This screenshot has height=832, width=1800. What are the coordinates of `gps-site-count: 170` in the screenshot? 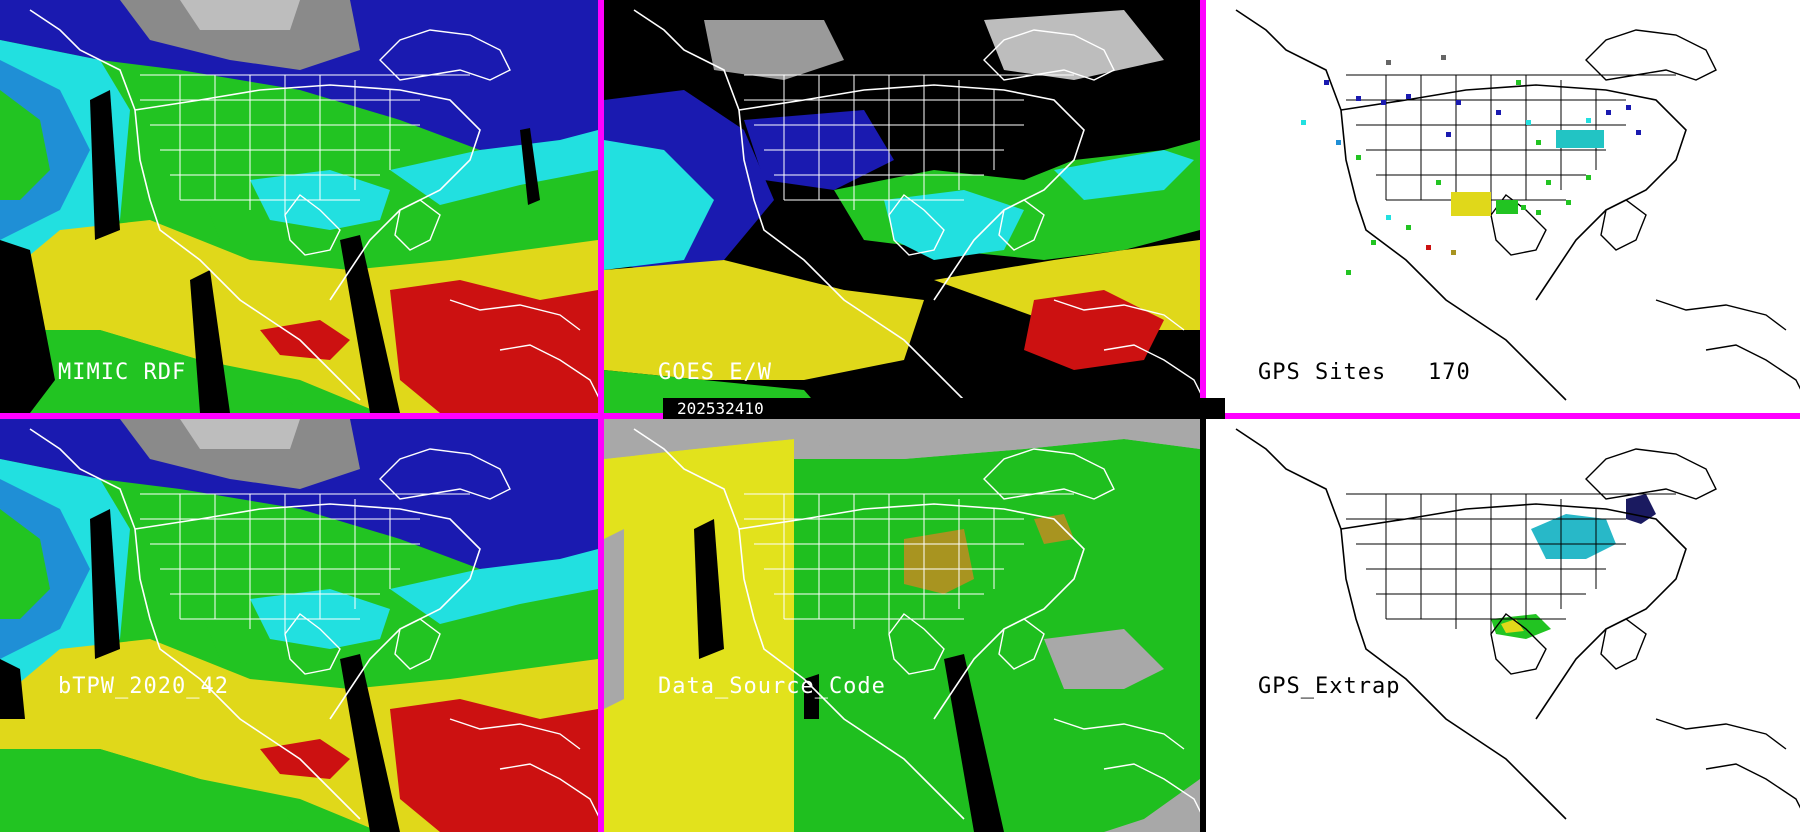 It's located at (1449, 372).